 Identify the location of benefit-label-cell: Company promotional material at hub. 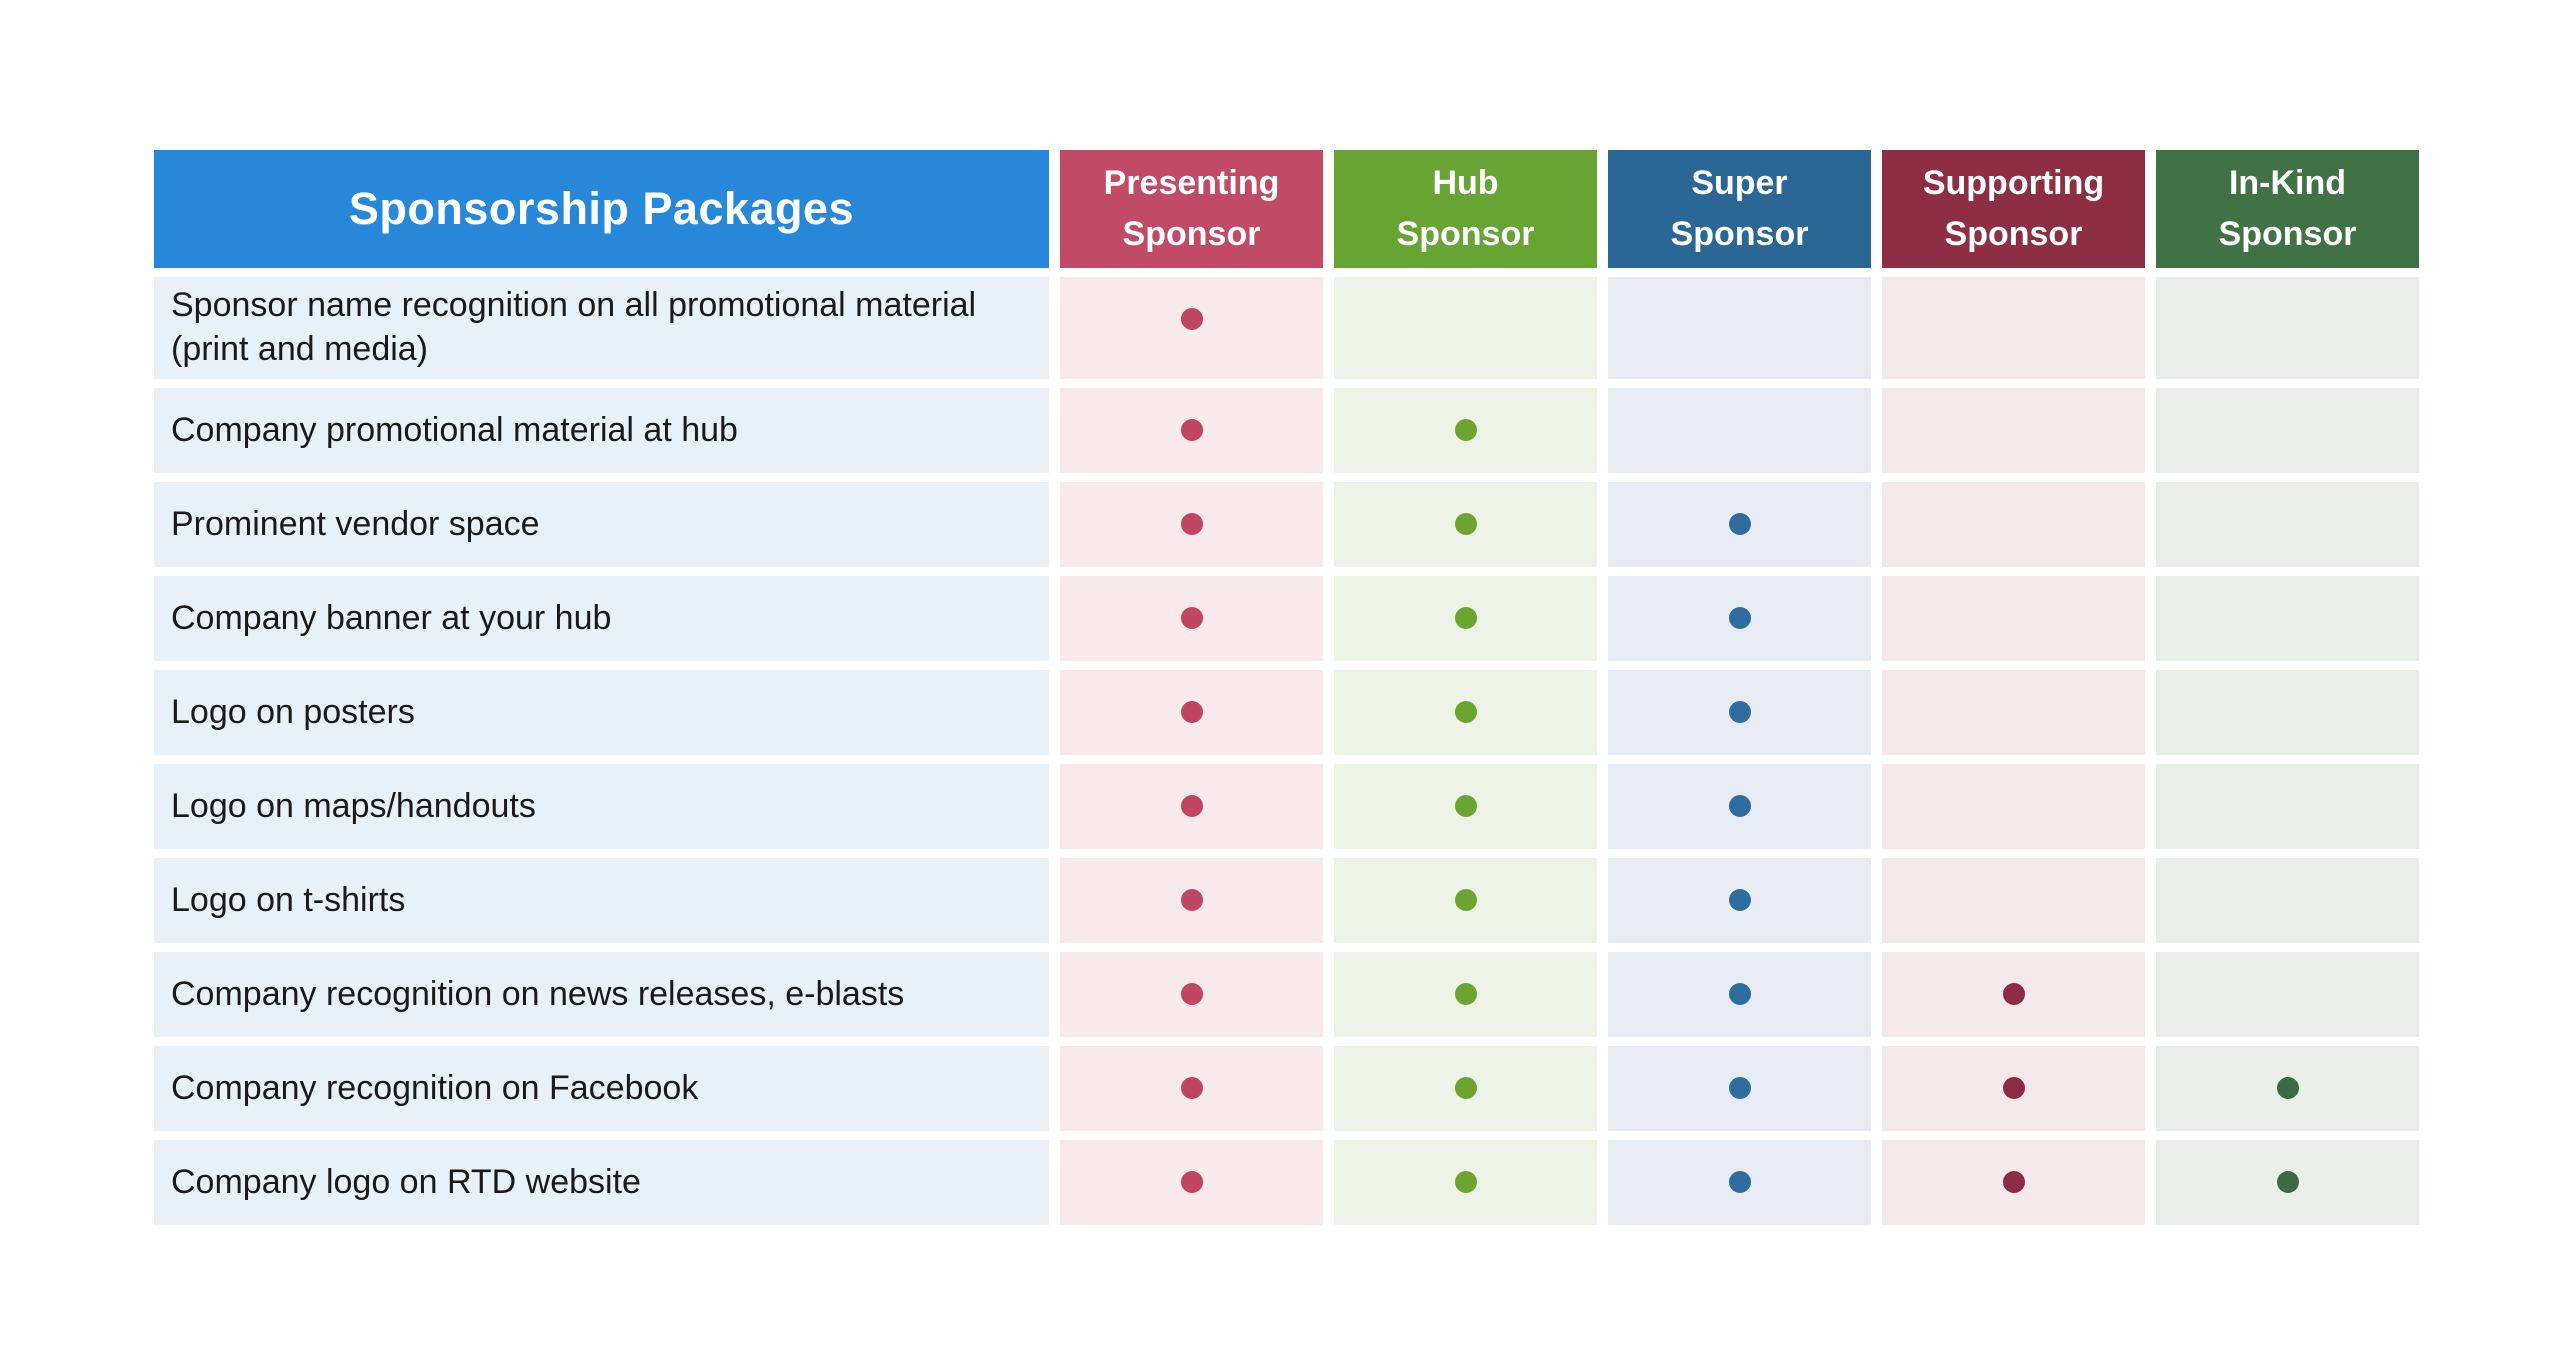
(601, 430).